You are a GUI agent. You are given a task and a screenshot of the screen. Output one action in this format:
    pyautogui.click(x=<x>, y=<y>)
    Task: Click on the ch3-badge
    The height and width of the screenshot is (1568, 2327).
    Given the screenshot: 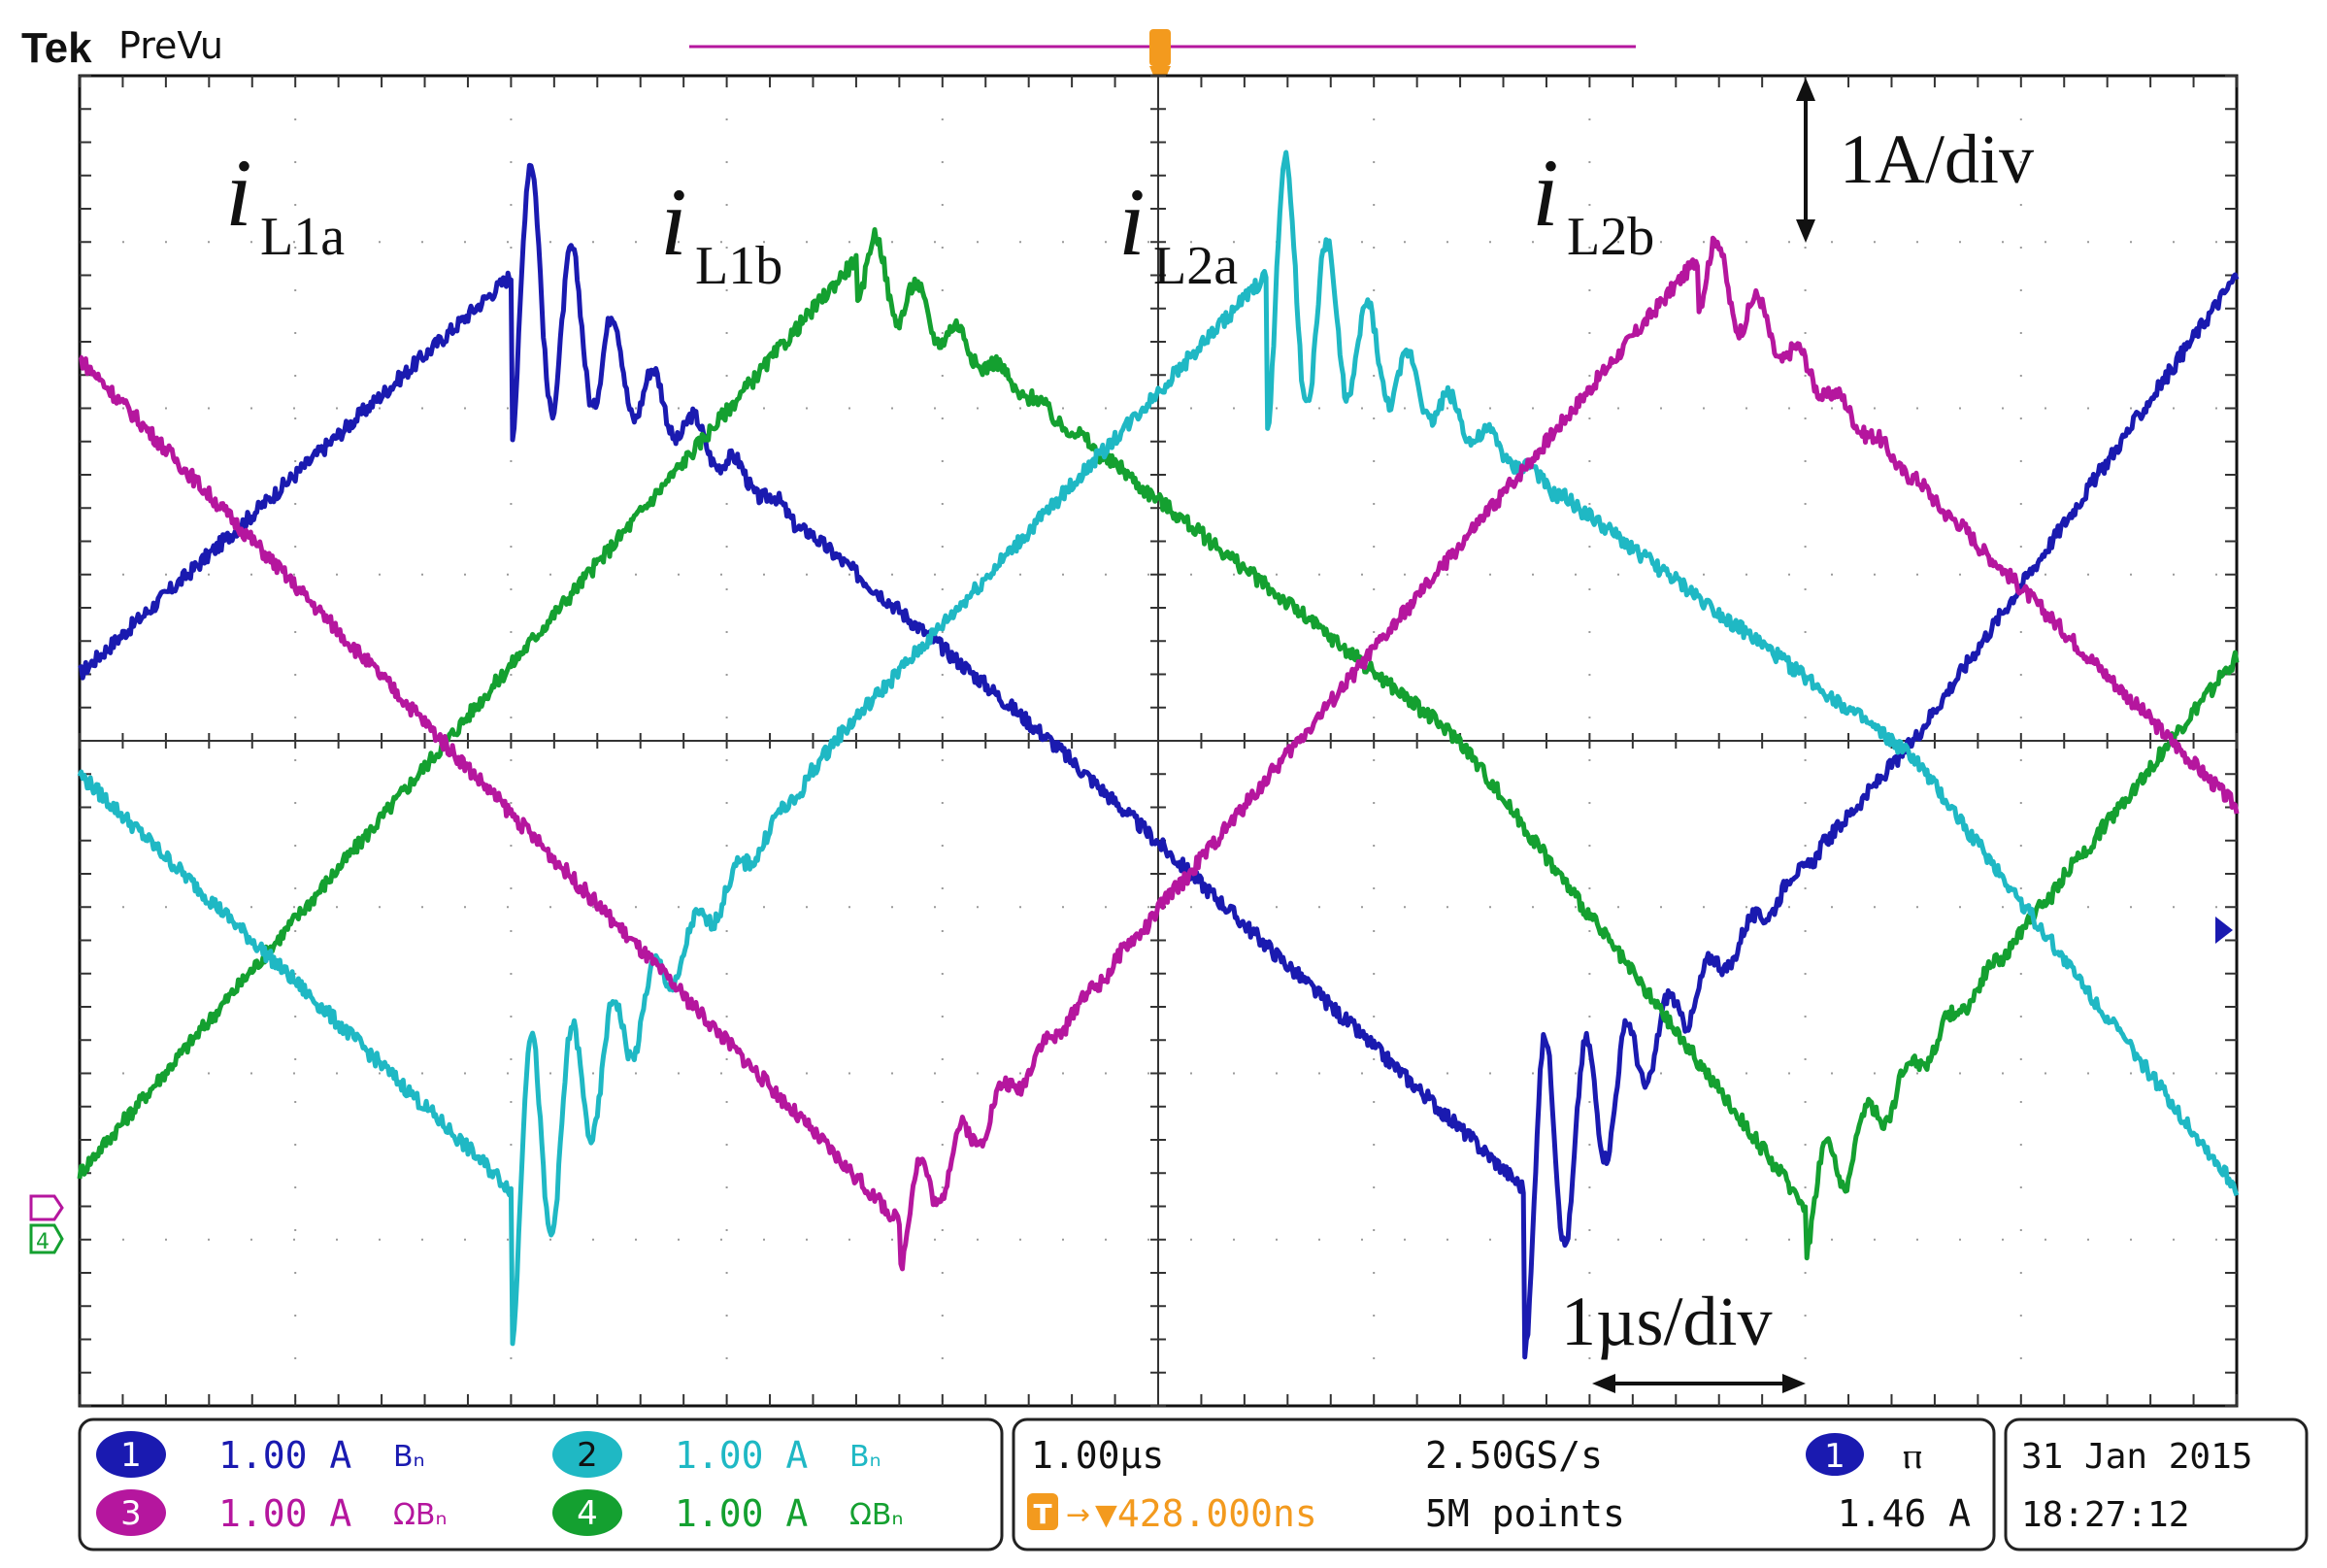 What is the action you would take?
    pyautogui.click(x=131, y=1513)
    